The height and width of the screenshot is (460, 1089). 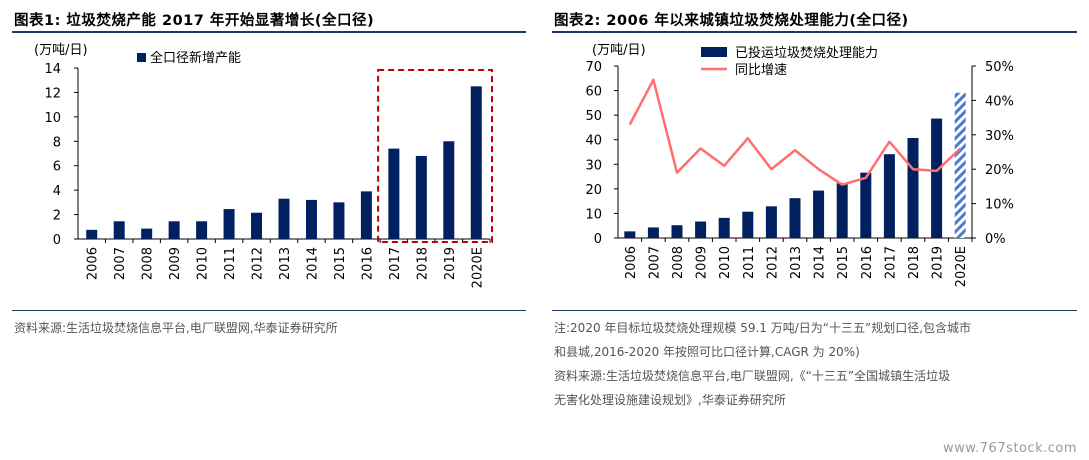 I want to click on left-x-tick-label: 2012, so click(x=258, y=263).